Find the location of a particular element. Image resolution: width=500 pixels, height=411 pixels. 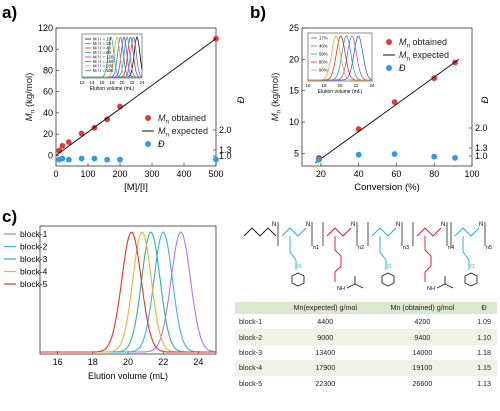

x-tick-label: 300 is located at coordinates (151, 174).